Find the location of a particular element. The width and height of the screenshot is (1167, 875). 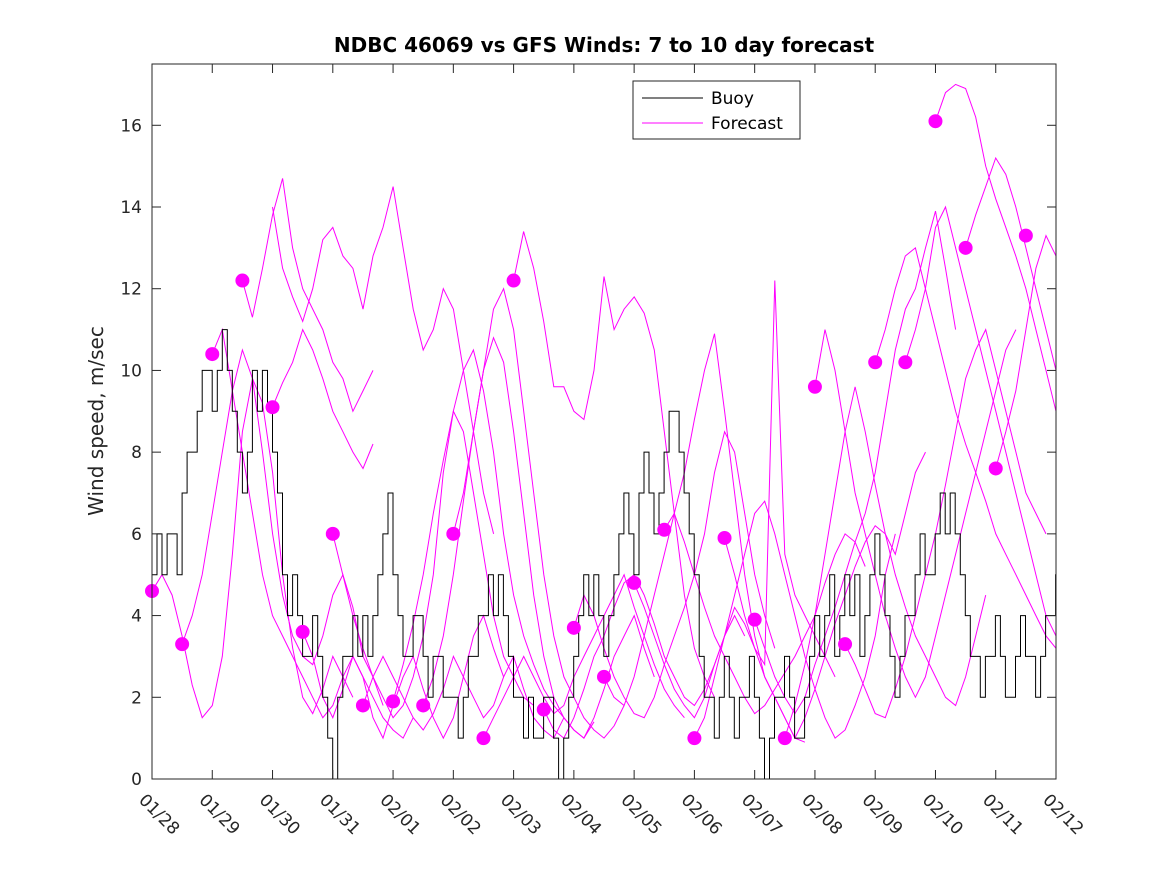

legend: Buoy Forecast is located at coordinates (716, 110).